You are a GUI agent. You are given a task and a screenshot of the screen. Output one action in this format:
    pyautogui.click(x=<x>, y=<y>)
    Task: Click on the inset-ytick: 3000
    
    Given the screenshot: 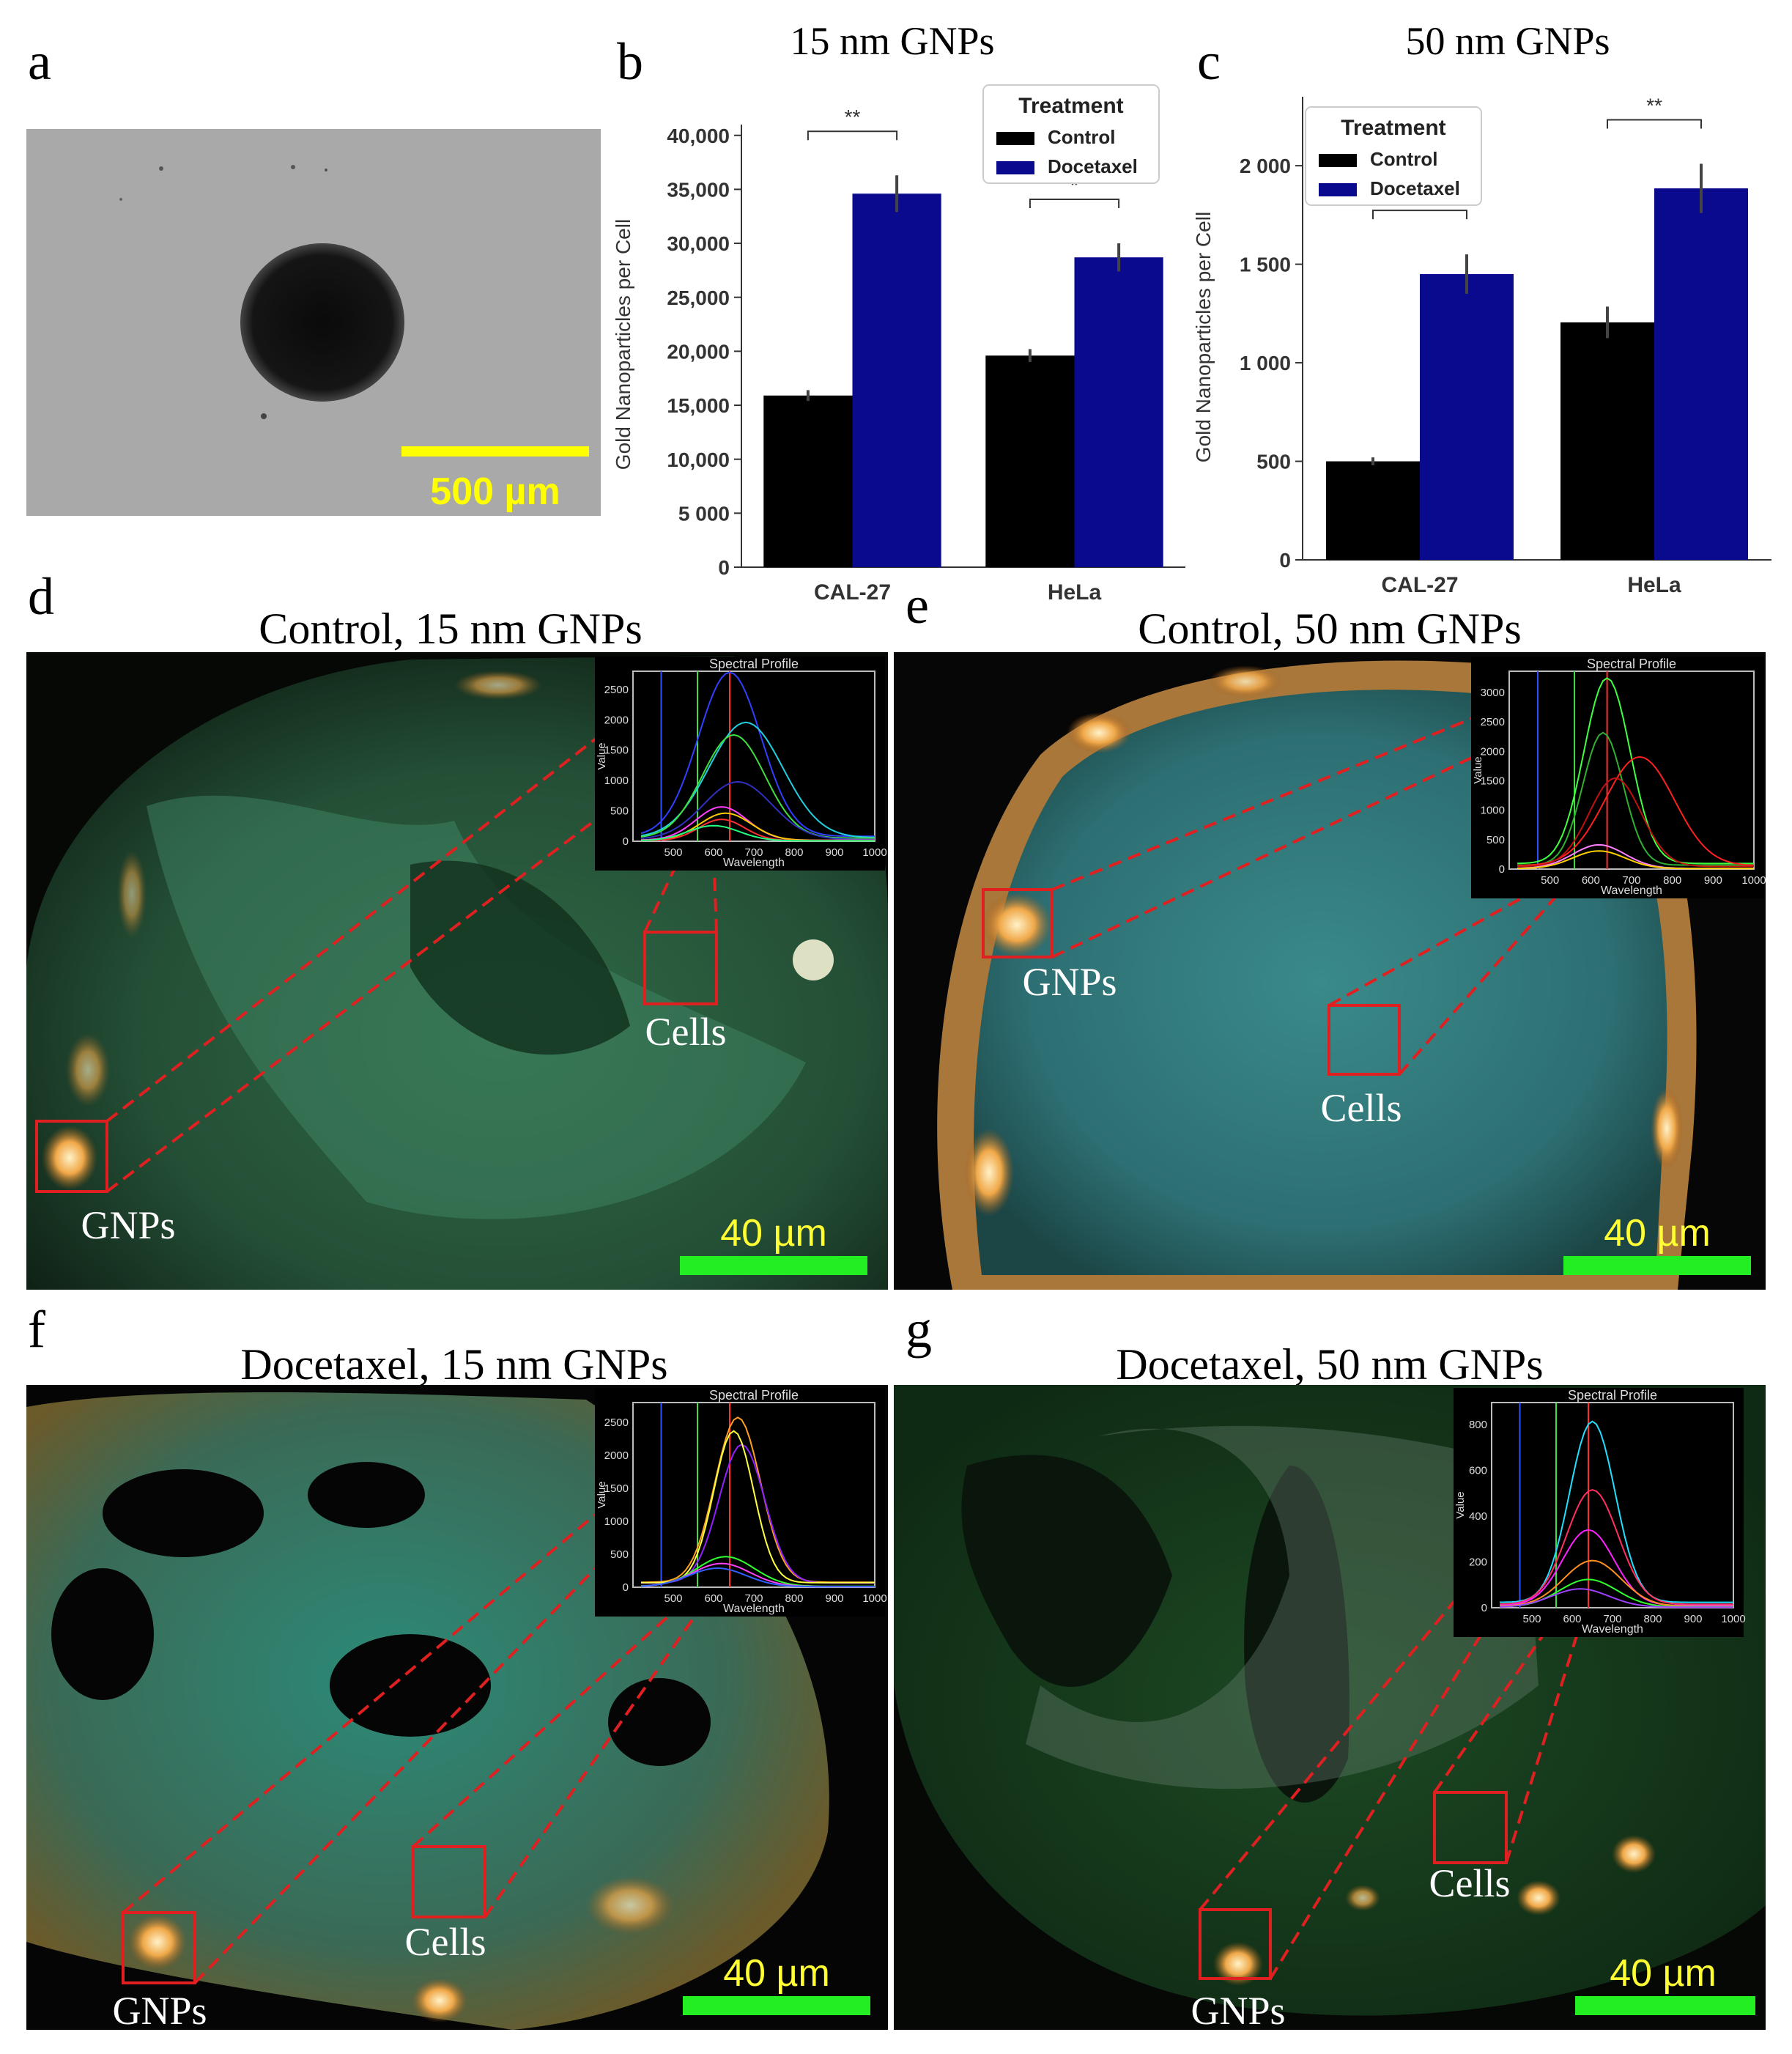 What is the action you would take?
    pyautogui.click(x=1493, y=693)
    